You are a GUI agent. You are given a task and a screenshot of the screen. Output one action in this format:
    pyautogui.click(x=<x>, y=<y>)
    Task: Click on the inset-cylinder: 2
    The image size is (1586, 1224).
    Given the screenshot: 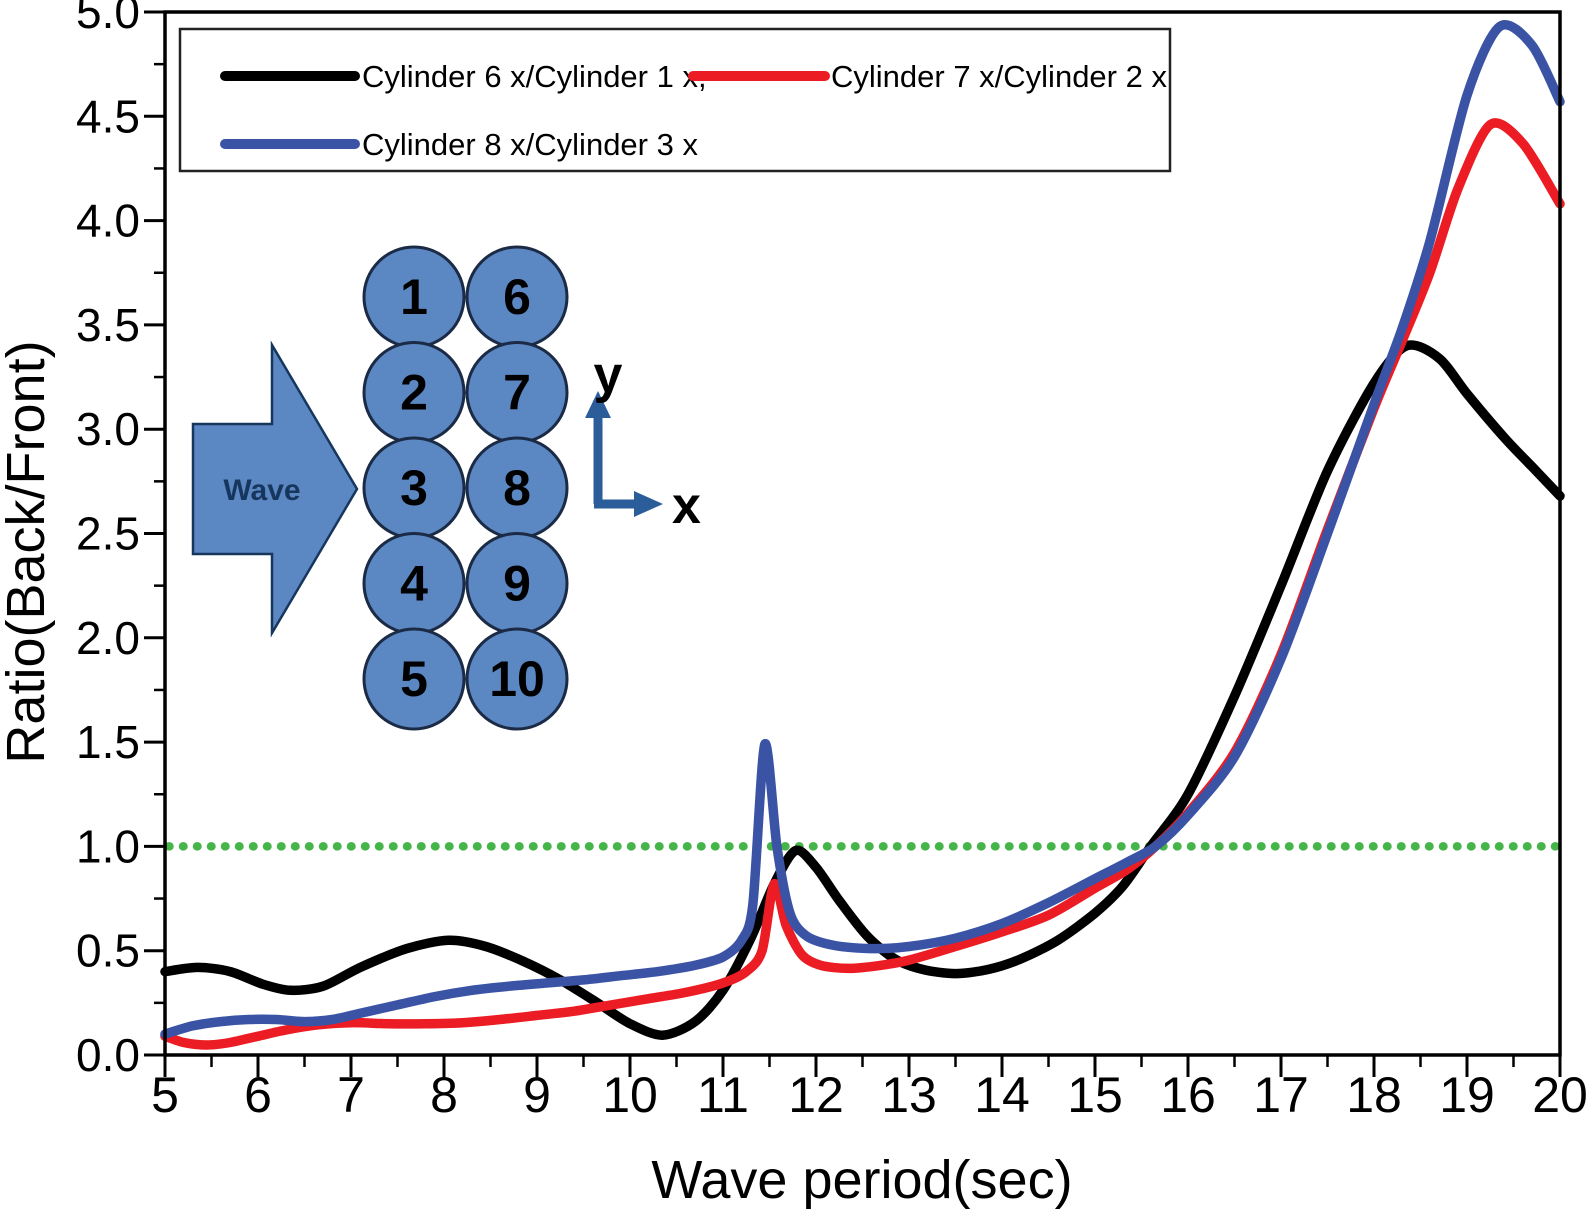 What is the action you would take?
    pyautogui.click(x=414, y=392)
    